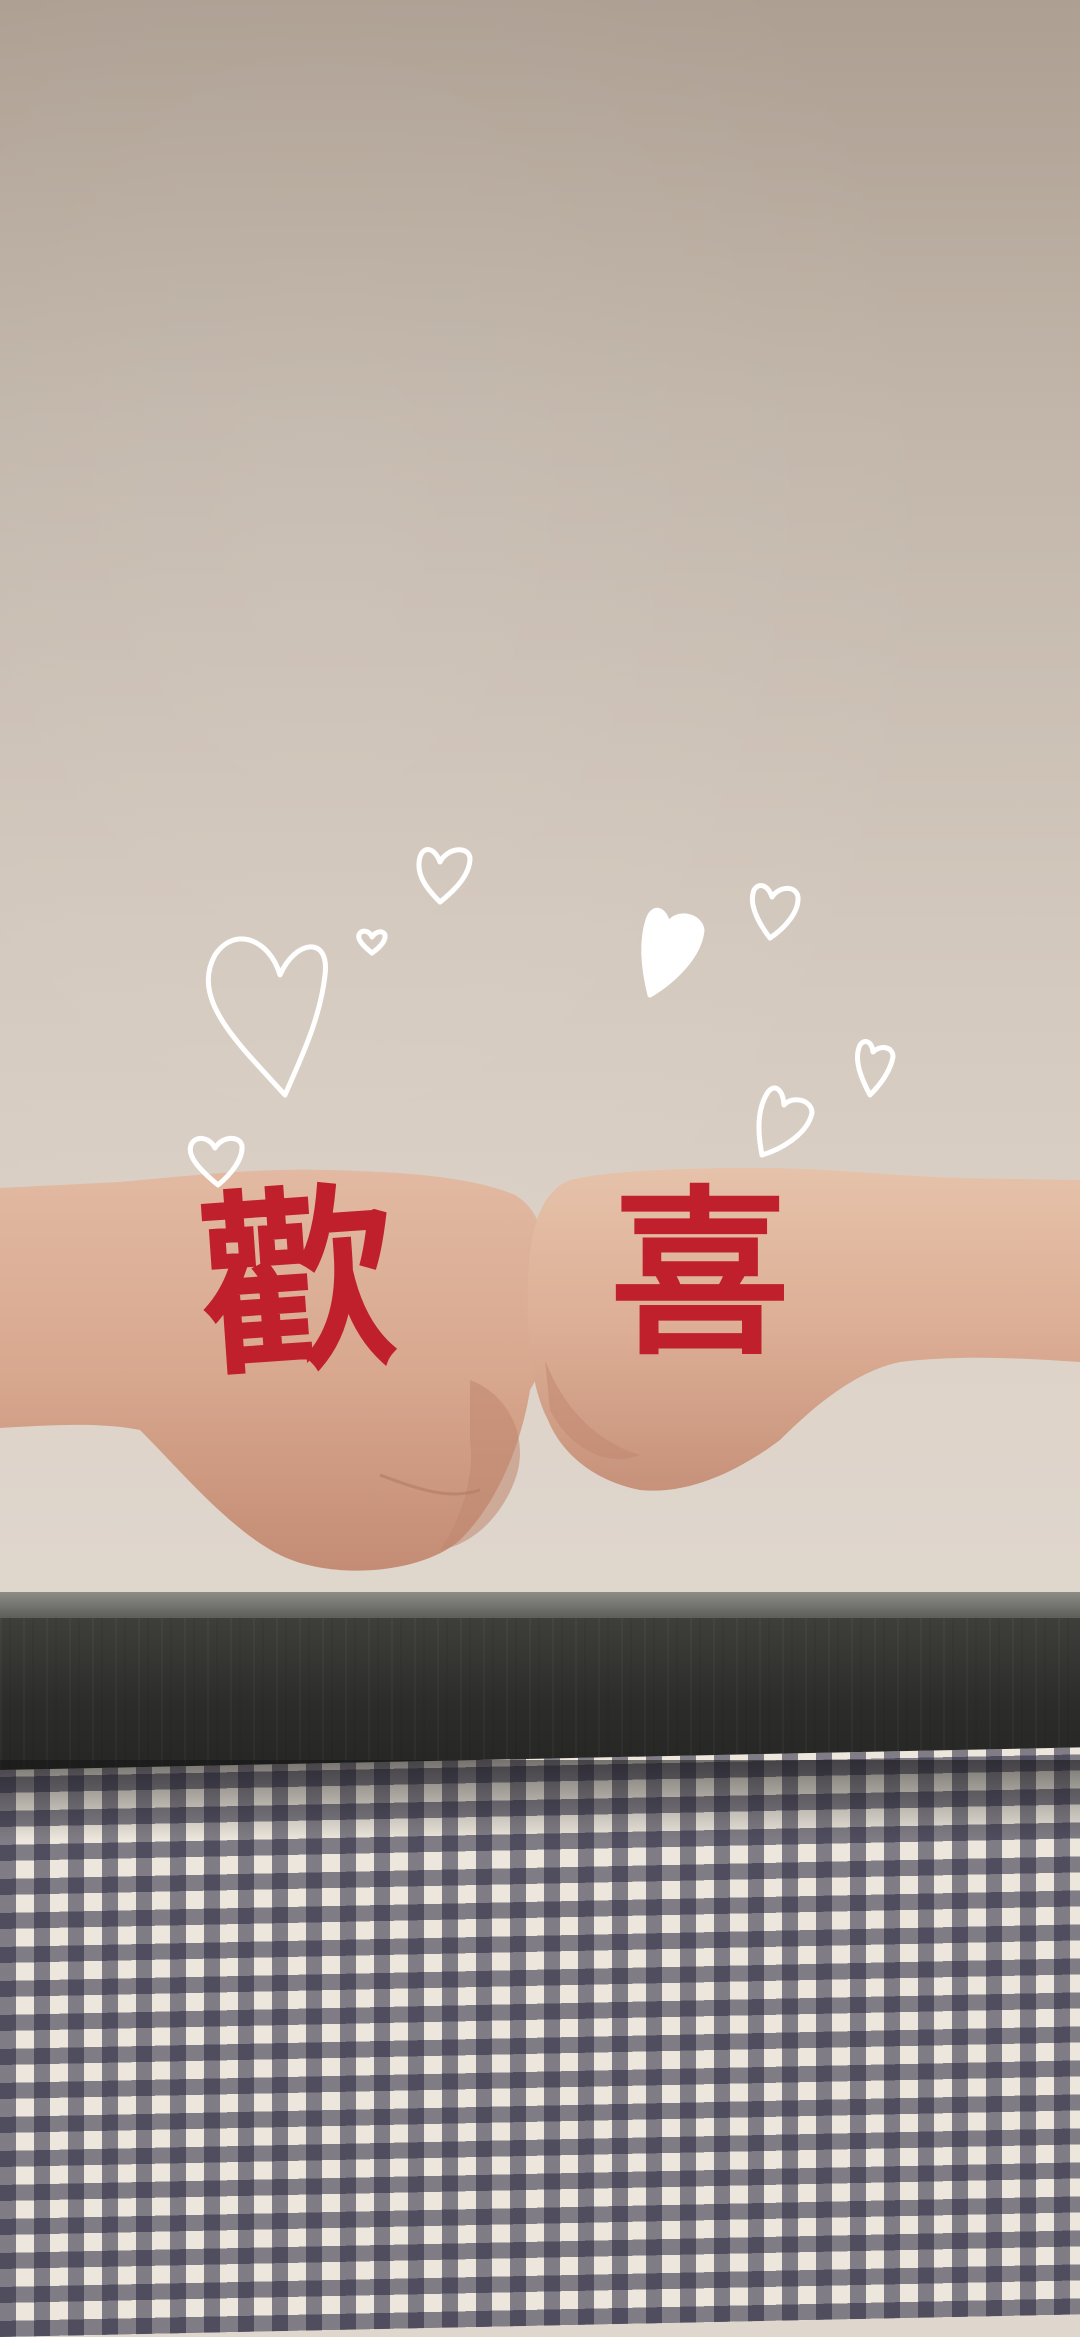 The height and width of the screenshot is (2337, 1080). Describe the element at coordinates (266, 1017) in the screenshot. I see `heart-large-left` at that location.